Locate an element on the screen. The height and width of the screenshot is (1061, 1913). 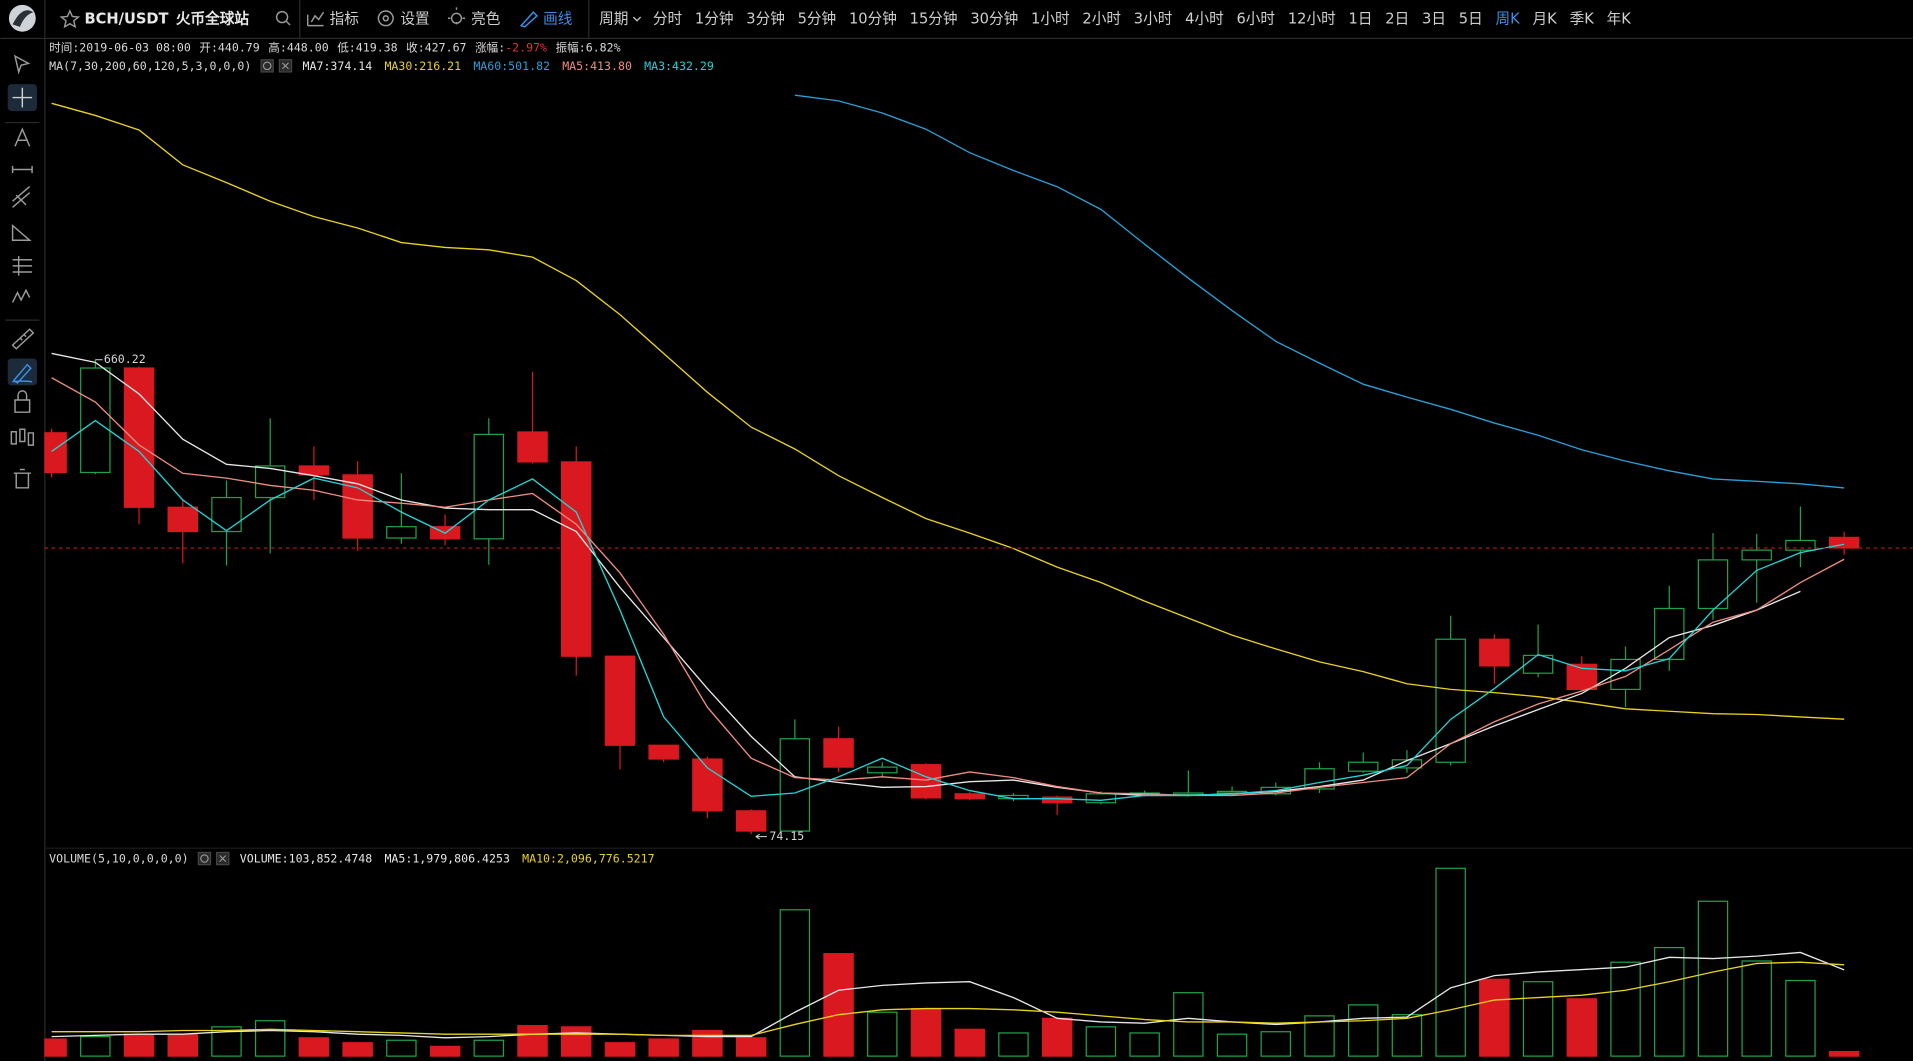
tool-buttons: 指标 设置 亮色 画线 is located at coordinates (439, 17).